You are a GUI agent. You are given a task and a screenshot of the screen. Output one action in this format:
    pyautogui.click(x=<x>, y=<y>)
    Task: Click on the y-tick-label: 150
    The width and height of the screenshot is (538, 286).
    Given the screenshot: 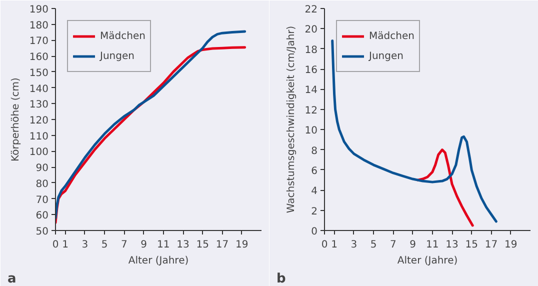 What is the action you would take?
    pyautogui.click(x=39, y=73)
    